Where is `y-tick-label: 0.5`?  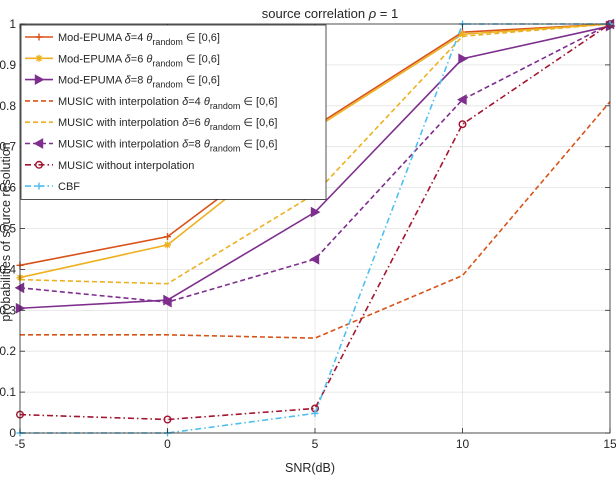
y-tick-label: 0.5 is located at coordinates (8, 229).